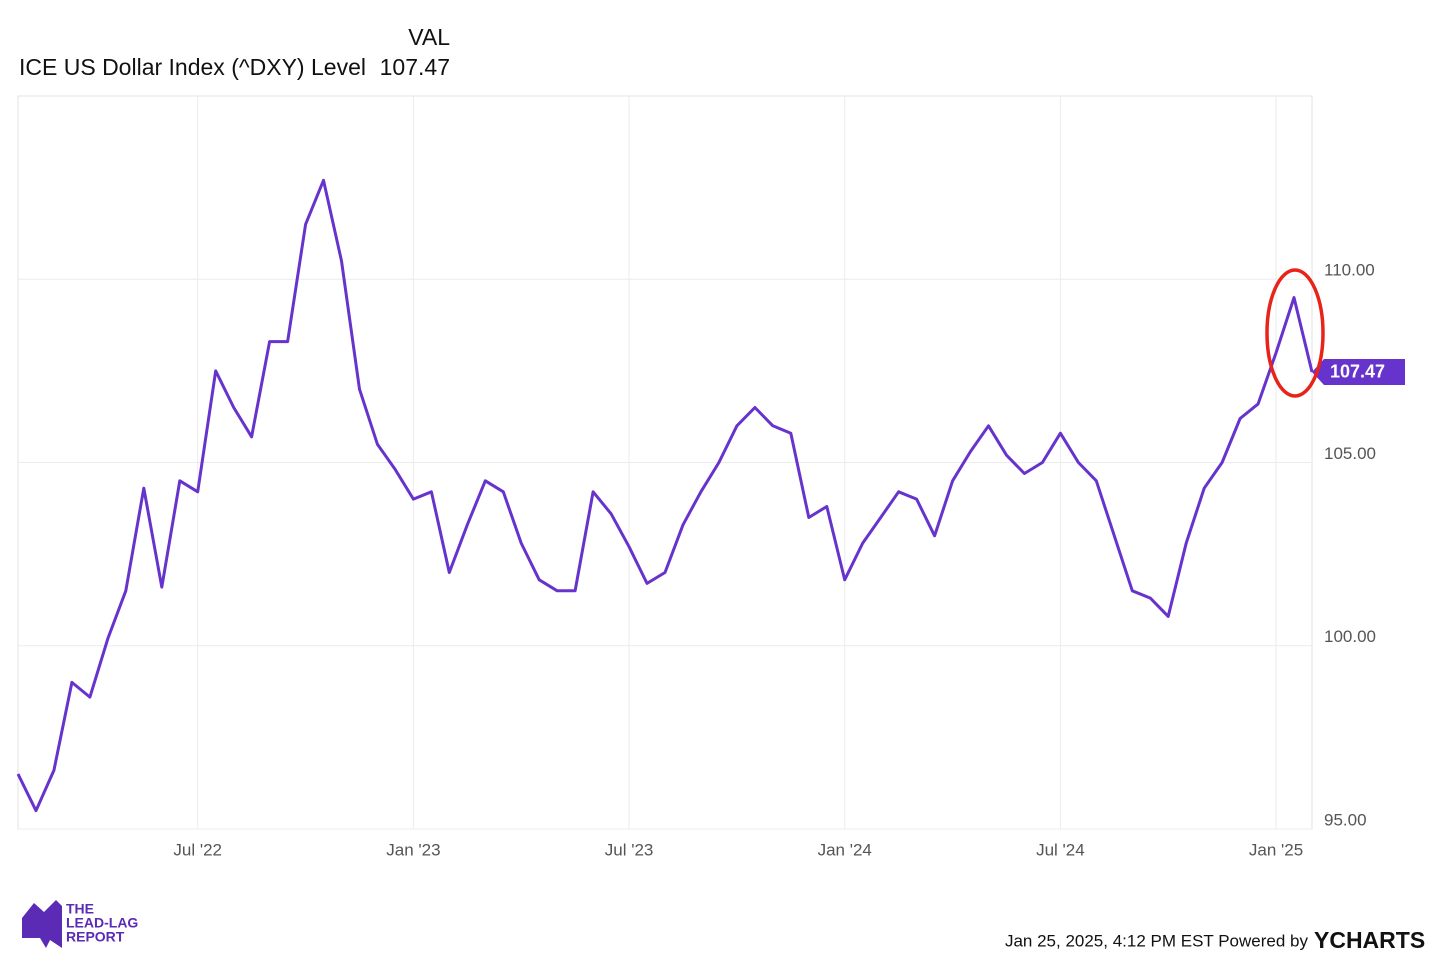 The image size is (1456, 964). What do you see at coordinates (1345, 819) in the screenshot?
I see `y-tick-label: 95.00` at bounding box center [1345, 819].